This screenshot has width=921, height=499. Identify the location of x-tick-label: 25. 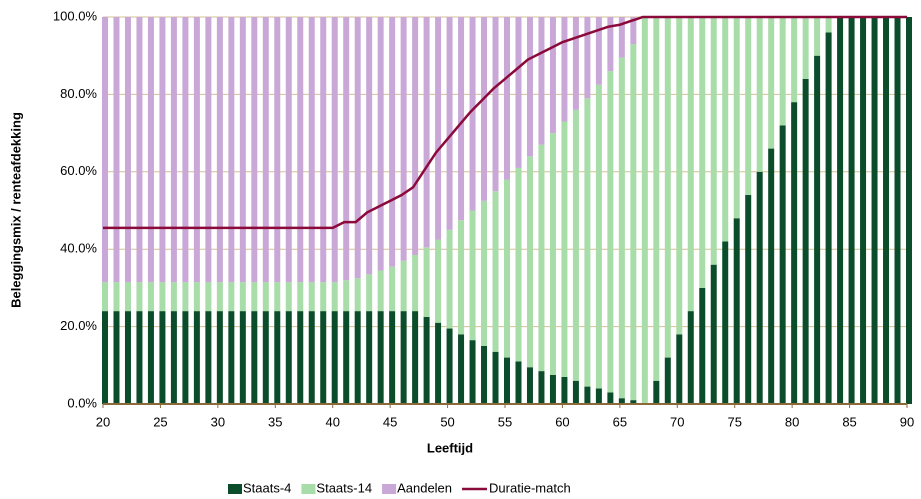
(160, 421).